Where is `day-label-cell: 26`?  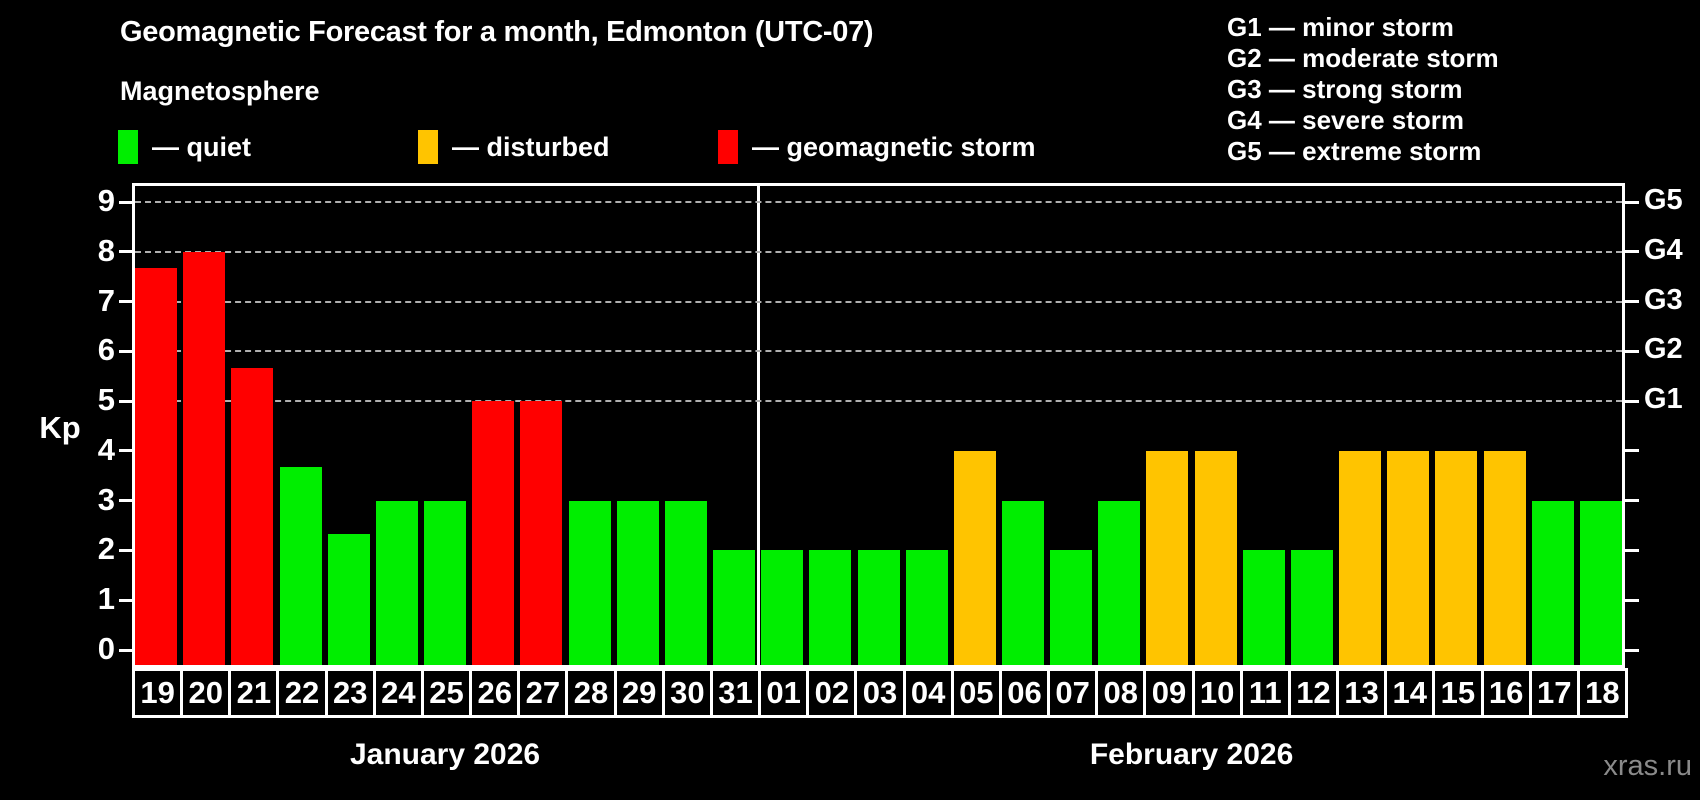 day-label-cell: 26 is located at coordinates (495, 693).